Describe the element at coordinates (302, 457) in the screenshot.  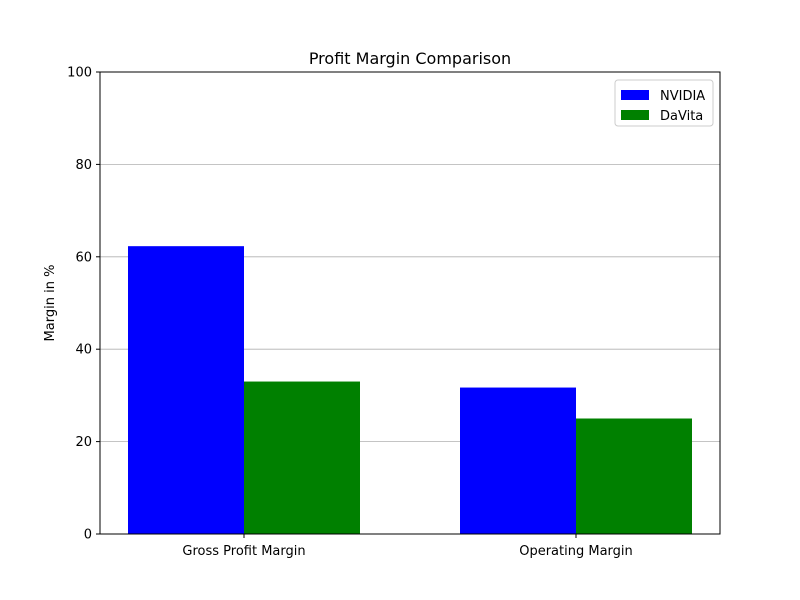
I see `bar-davita-gross-profit-margin` at that location.